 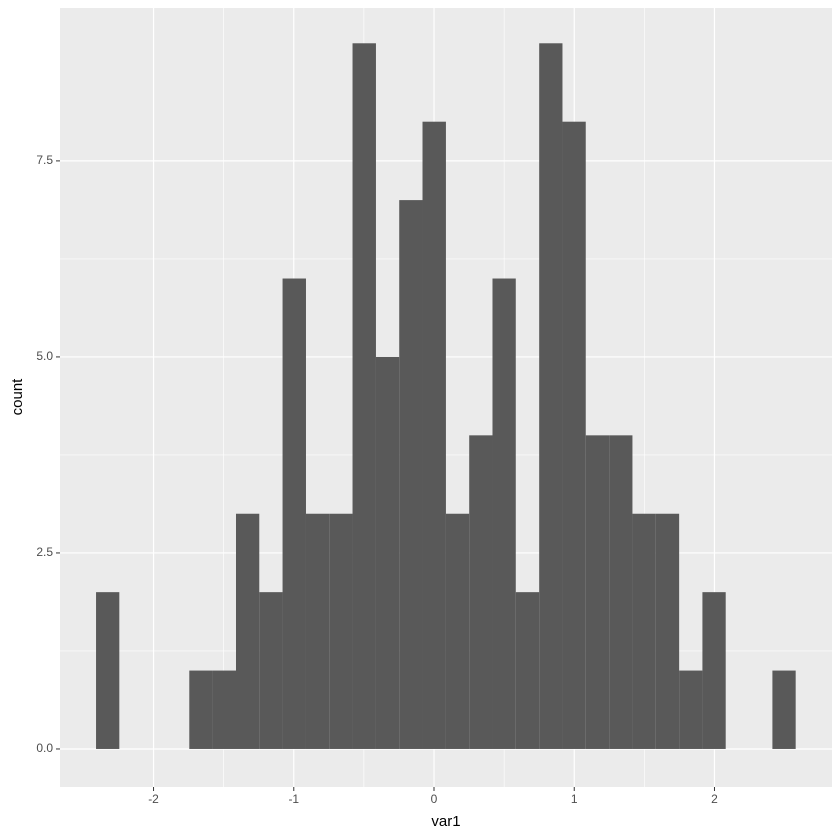 I want to click on x-axis-title: var1, so click(x=445, y=821).